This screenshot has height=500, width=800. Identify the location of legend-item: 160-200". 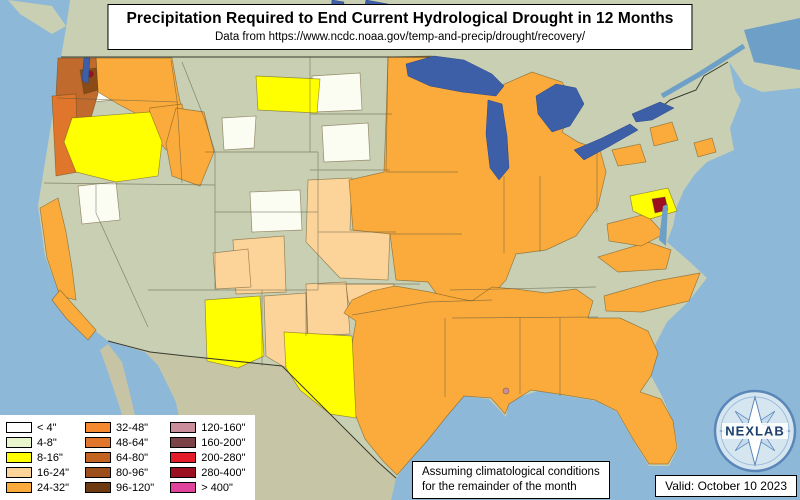
(207, 442).